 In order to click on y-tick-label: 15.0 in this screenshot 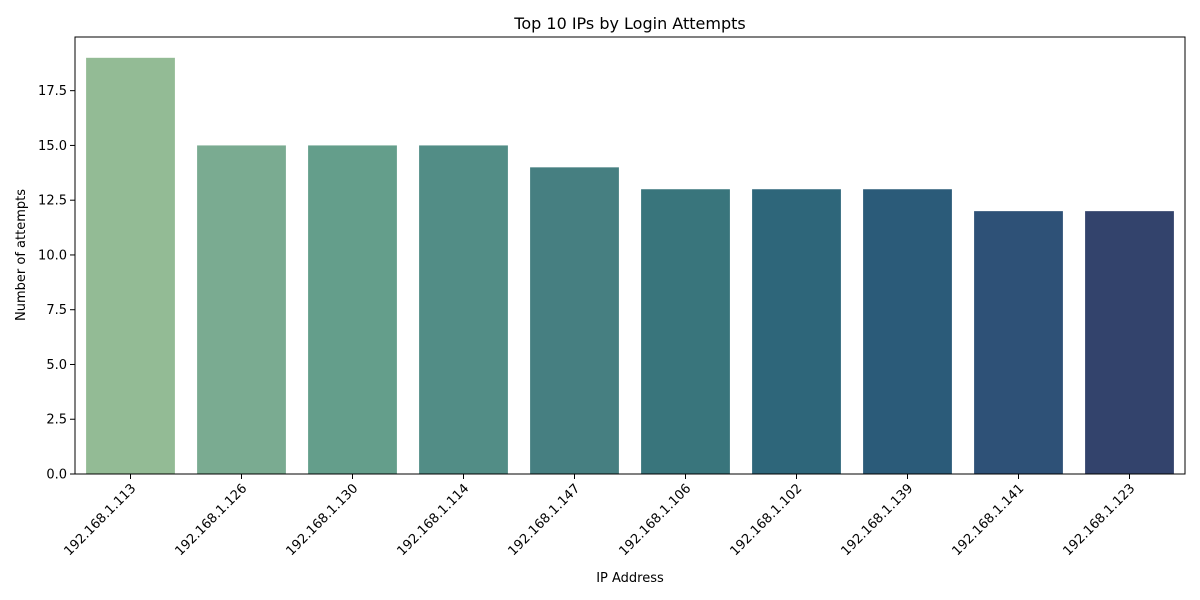, I will do `click(52, 146)`.